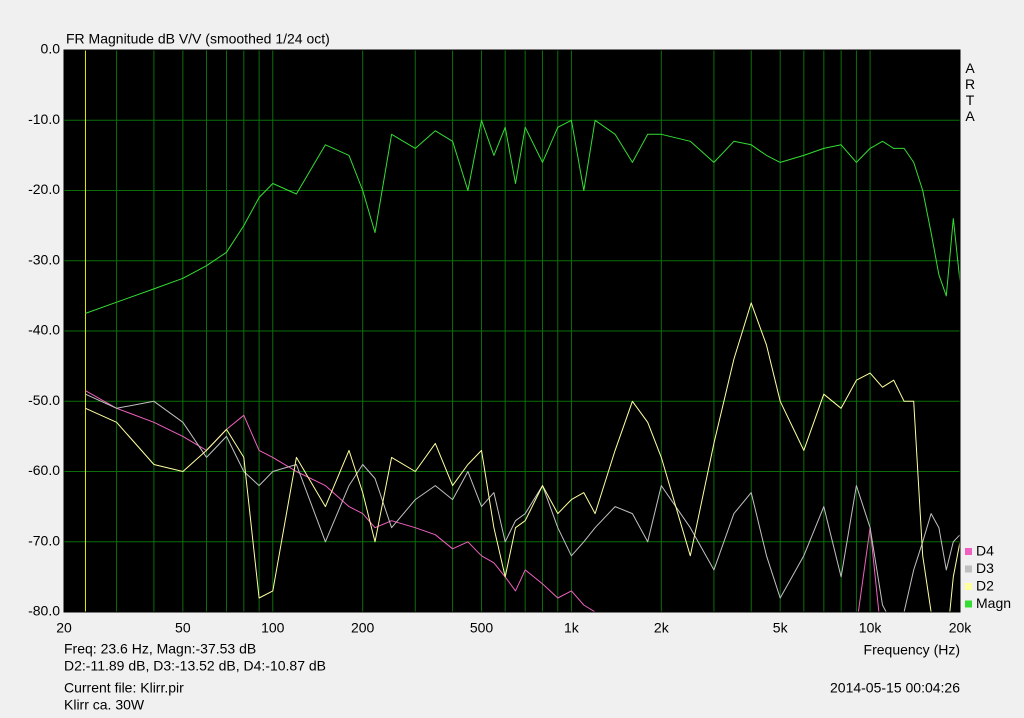  Describe the element at coordinates (44, 189) in the screenshot. I see `y-tick-label: -20.0` at that location.